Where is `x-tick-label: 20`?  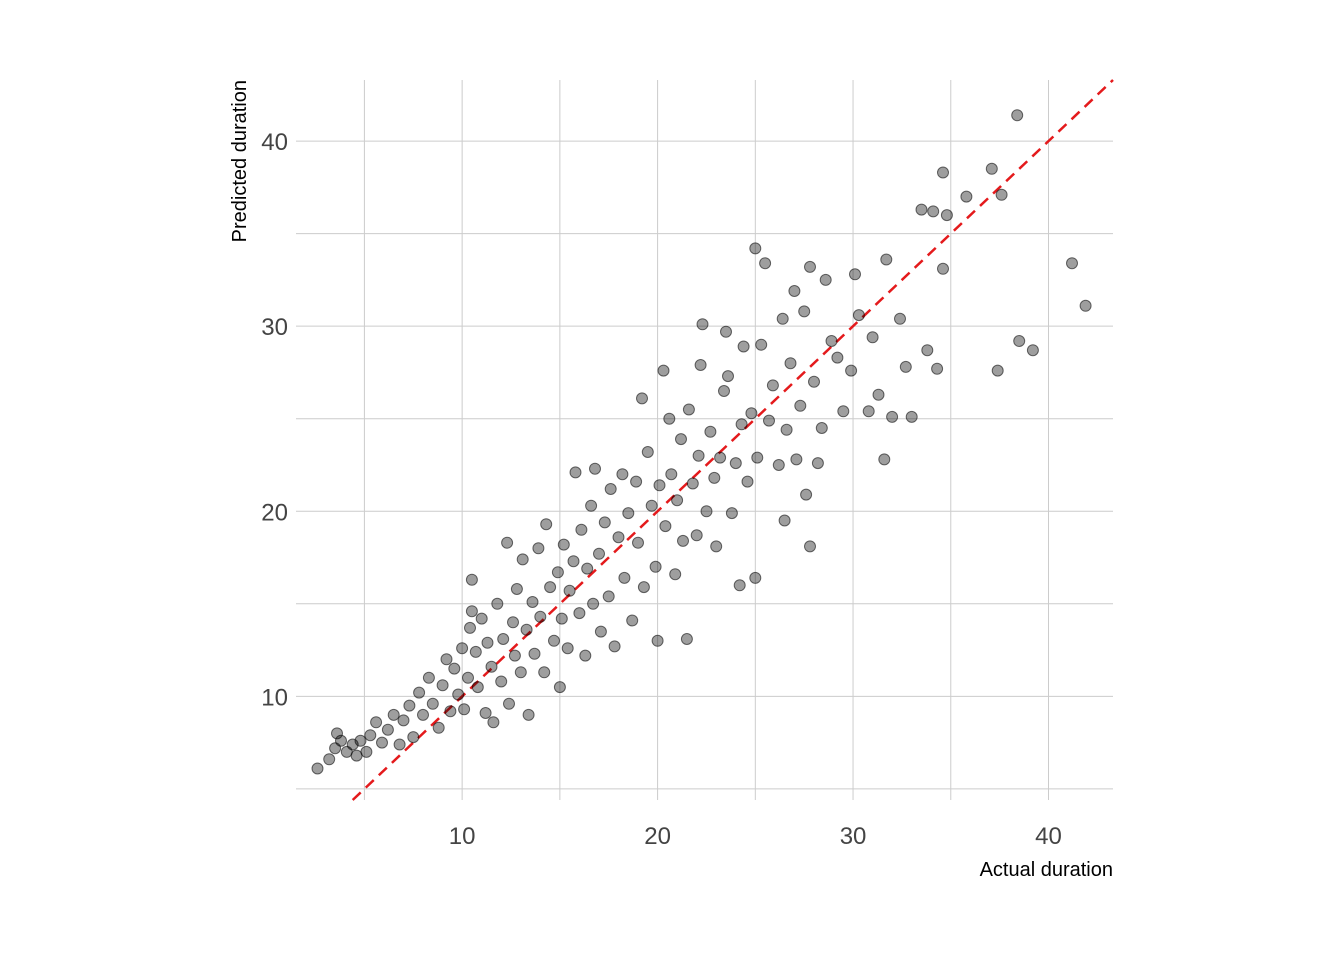
x-tick-label: 20 is located at coordinates (657, 836).